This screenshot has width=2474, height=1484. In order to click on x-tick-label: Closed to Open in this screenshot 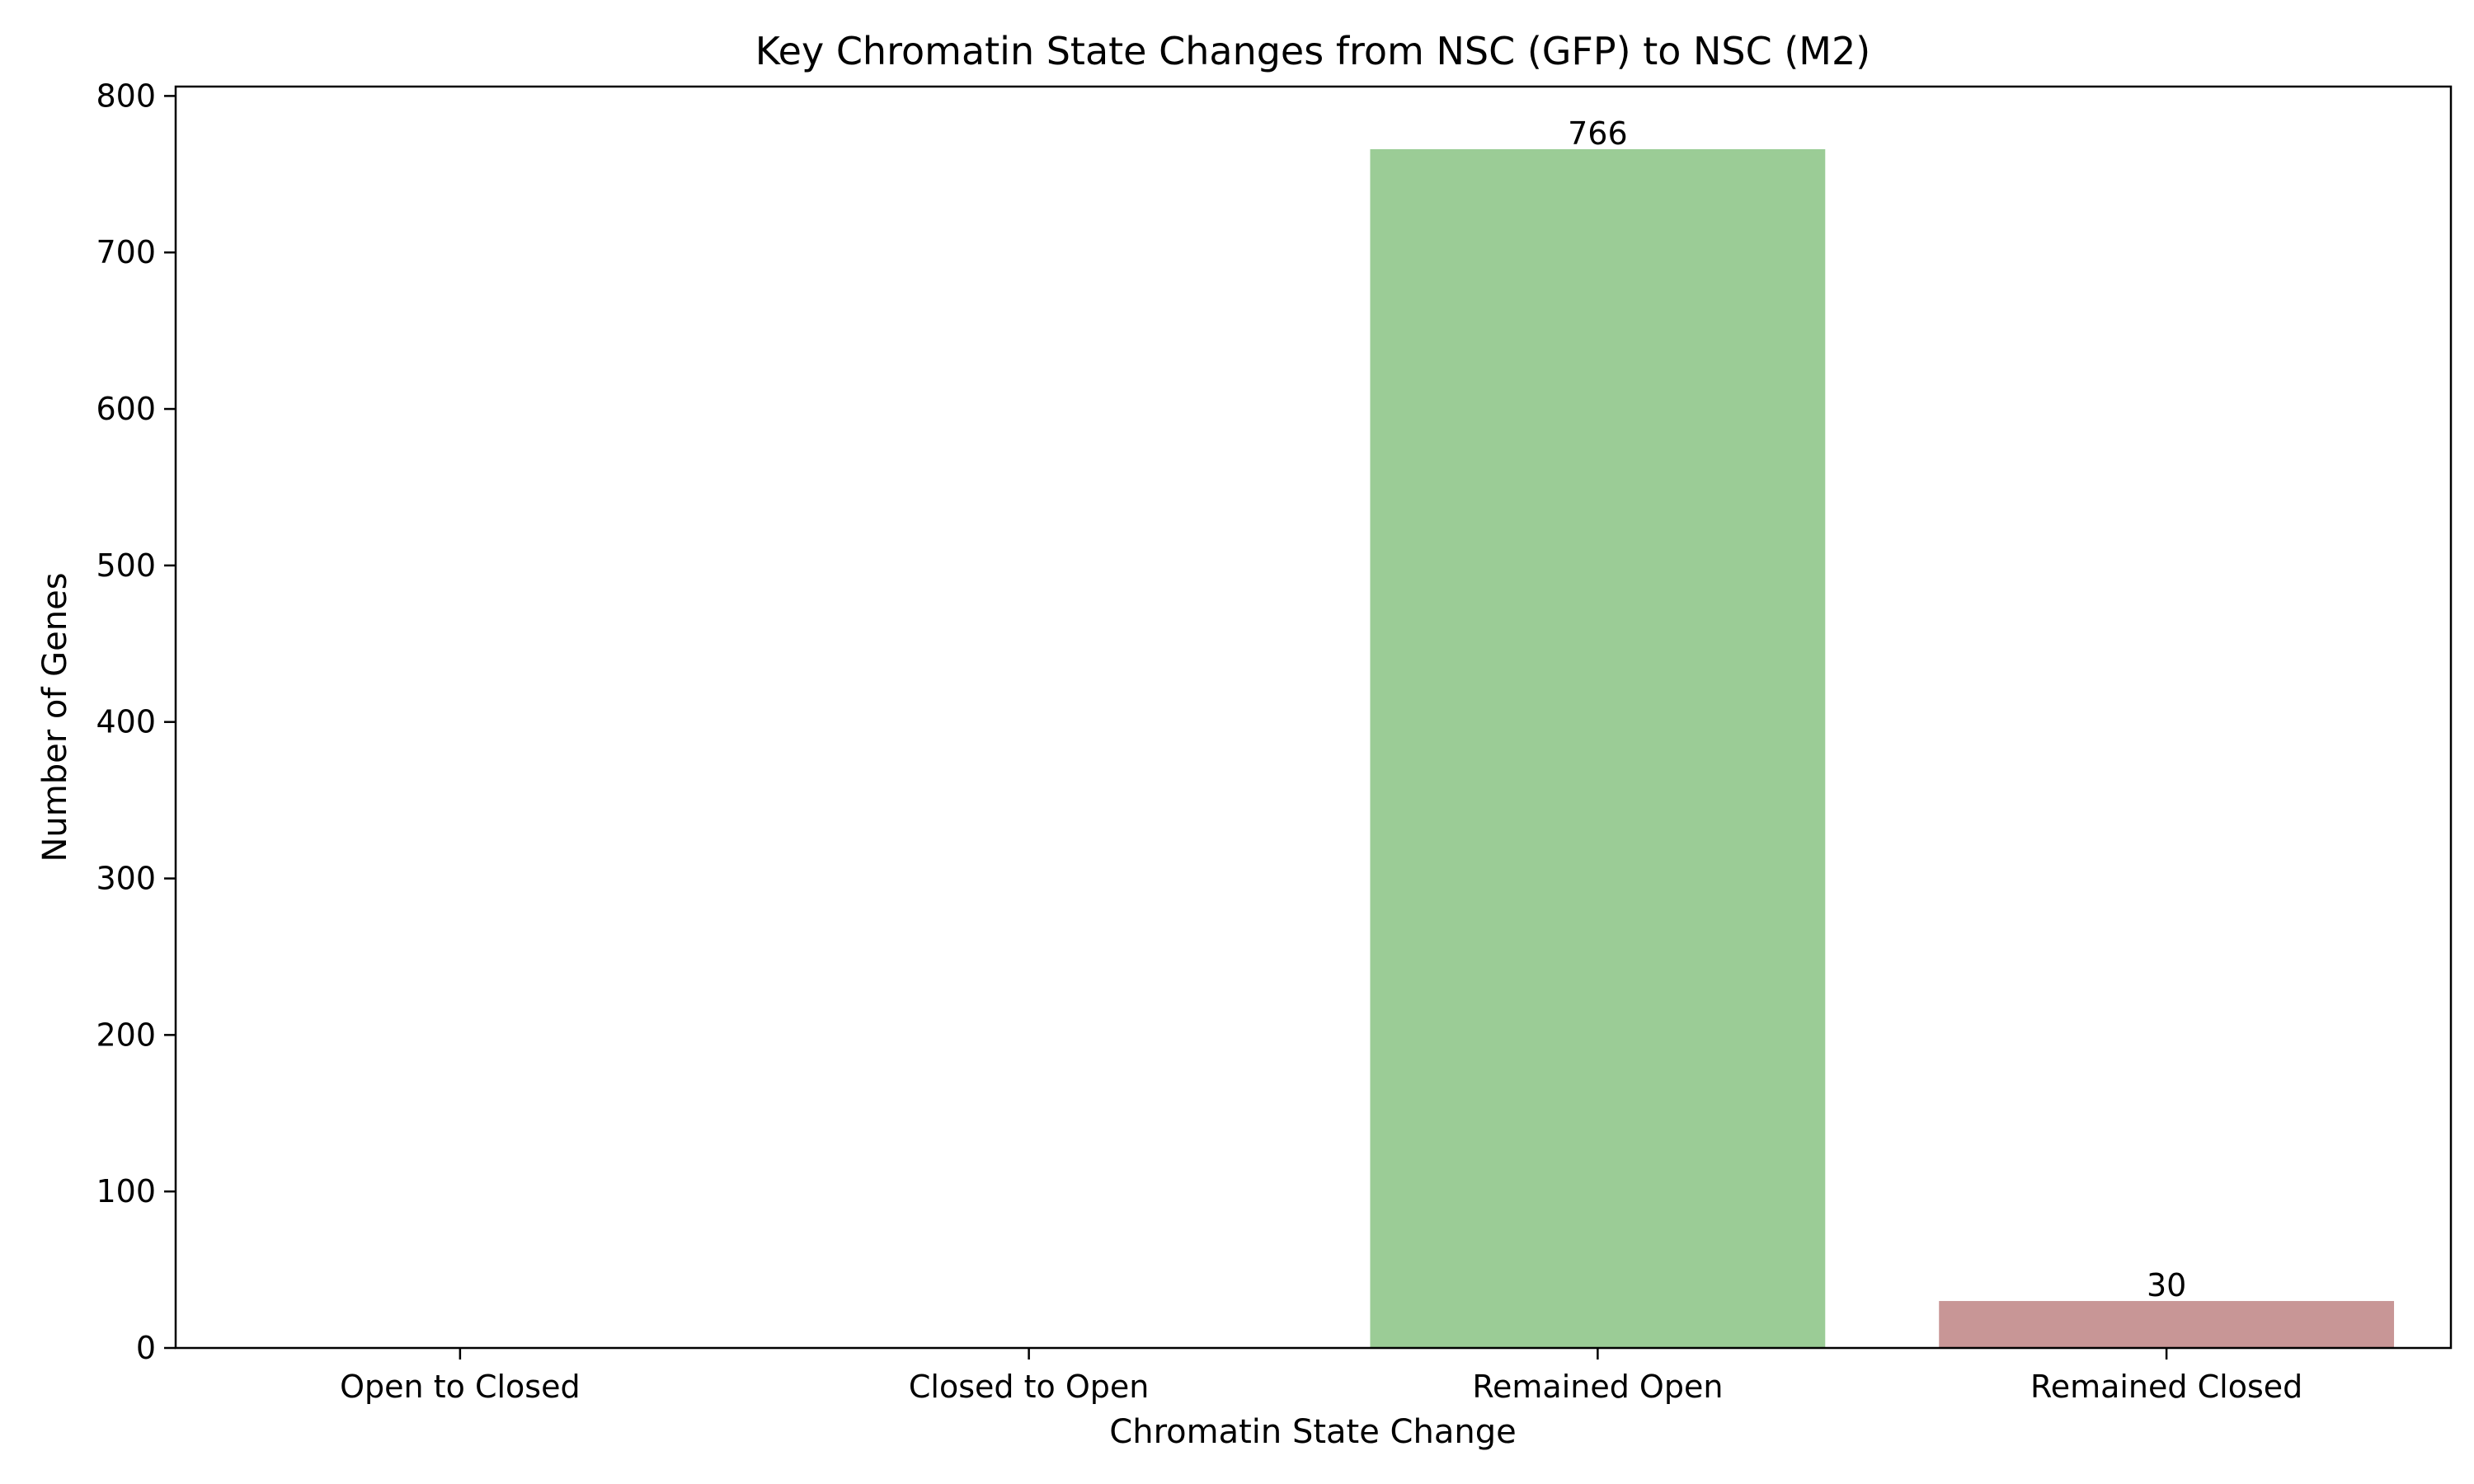, I will do `click(1029, 1387)`.